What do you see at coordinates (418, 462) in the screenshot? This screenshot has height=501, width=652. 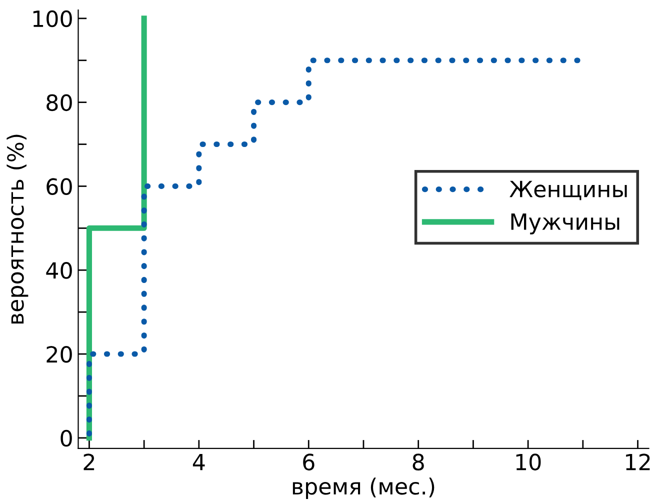 I see `x-tick-label: 8` at bounding box center [418, 462].